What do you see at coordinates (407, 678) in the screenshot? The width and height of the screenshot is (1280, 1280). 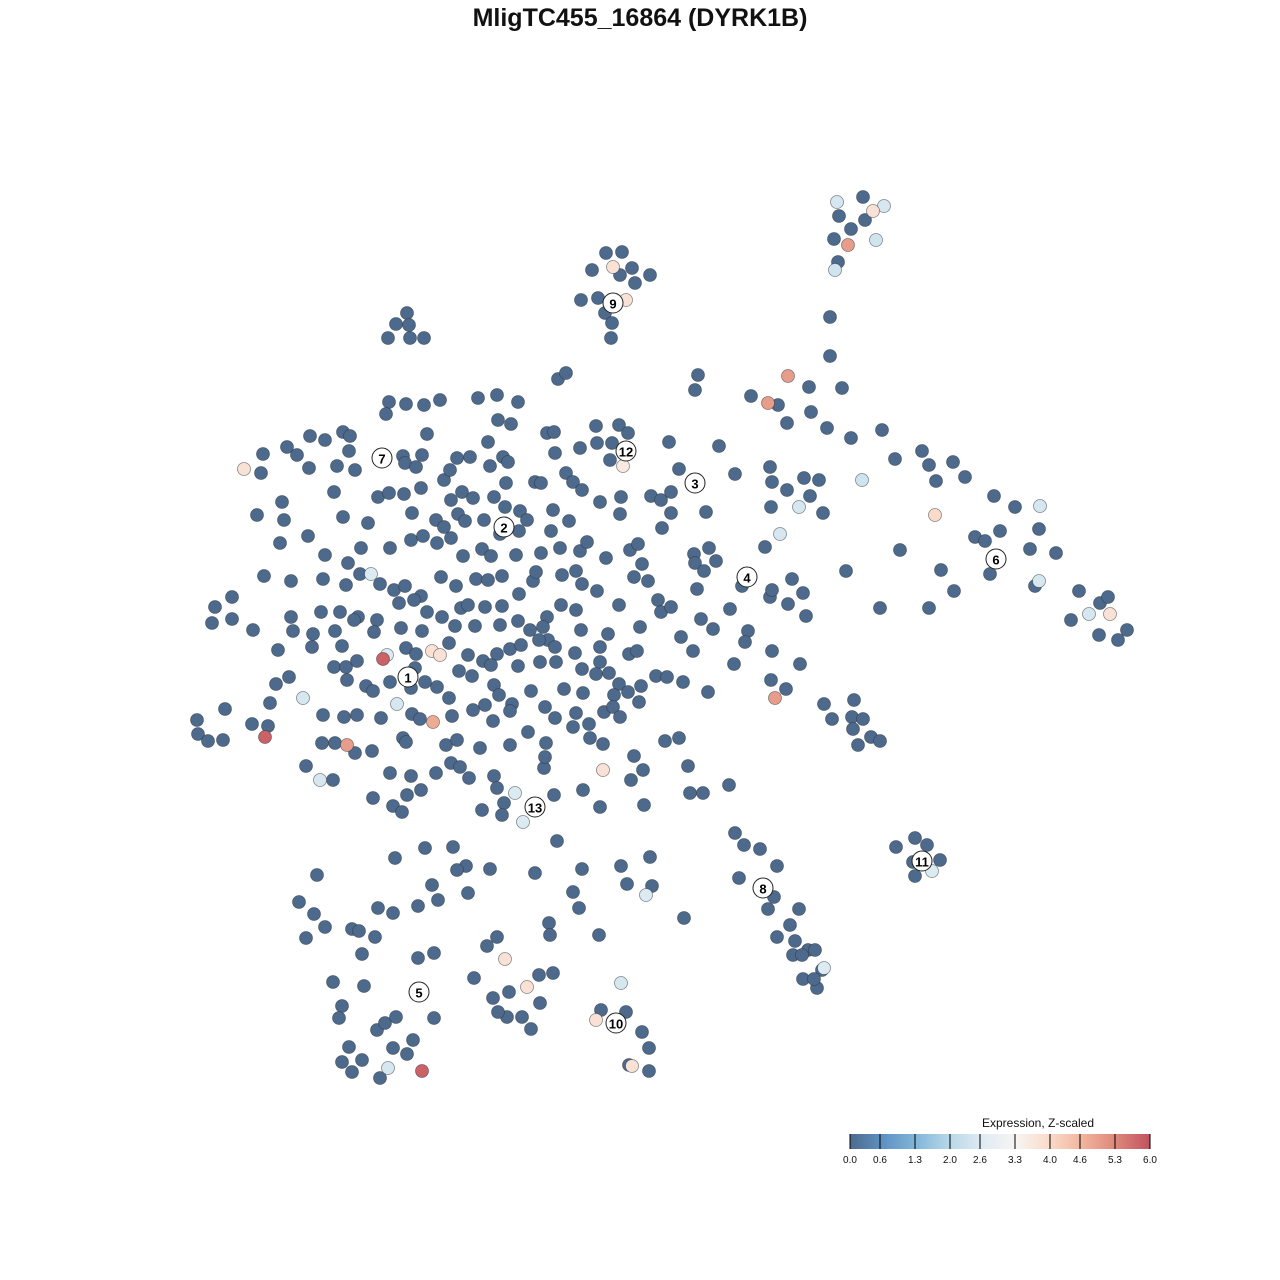 I see `cluster-label-text: 1` at bounding box center [407, 678].